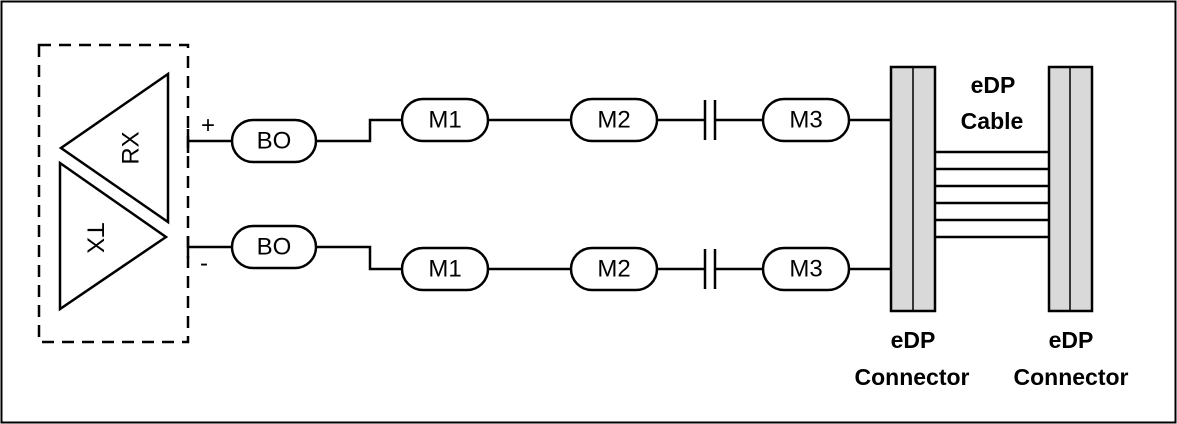 The height and width of the screenshot is (424, 1177). I want to click on connector-left, so click(913, 189).